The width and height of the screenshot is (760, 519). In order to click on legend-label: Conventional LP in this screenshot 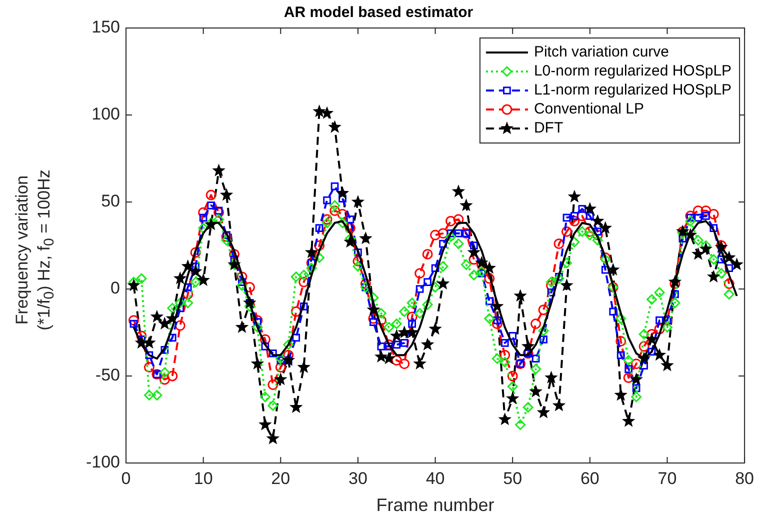, I will do `click(589, 109)`.